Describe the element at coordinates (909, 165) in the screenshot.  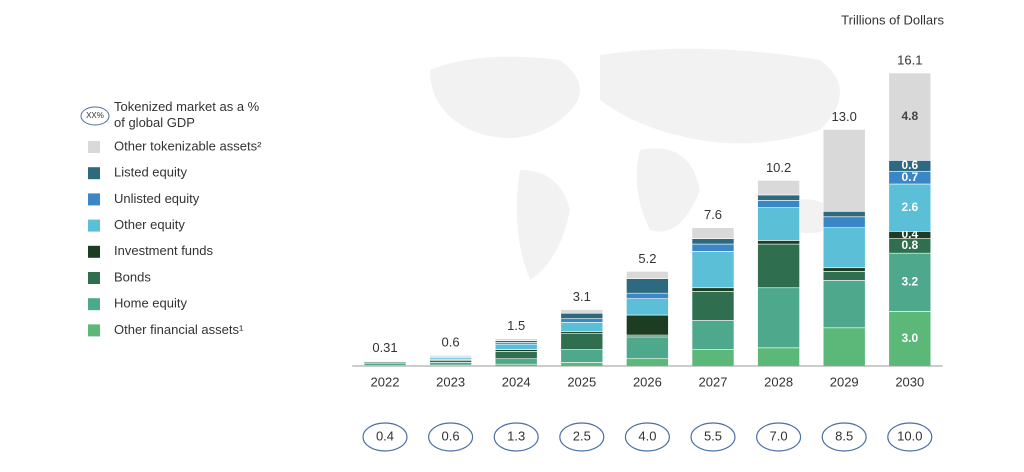
I see `segment-label: 0.6` at that location.